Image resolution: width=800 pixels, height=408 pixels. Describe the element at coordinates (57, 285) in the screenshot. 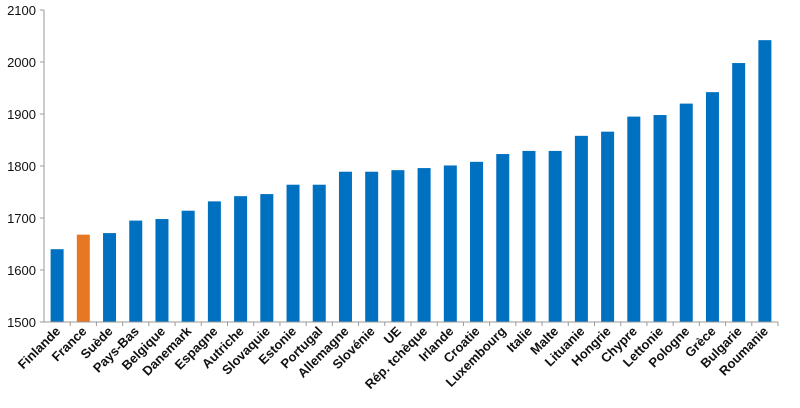

I see `bar-finlande` at that location.